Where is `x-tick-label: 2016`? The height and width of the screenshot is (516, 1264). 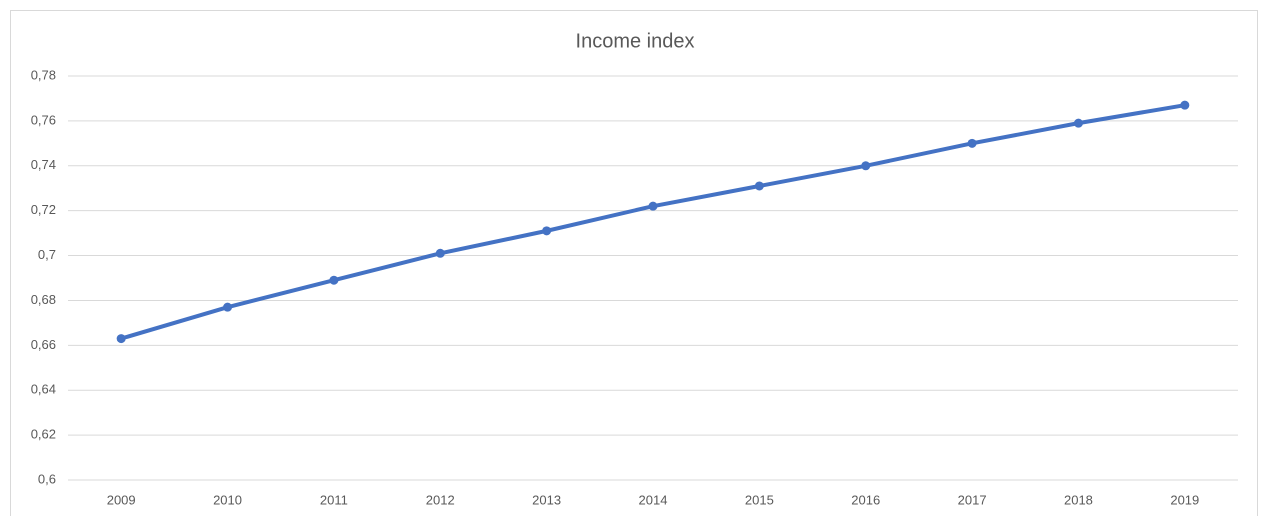
x-tick-label: 2016 is located at coordinates (865, 499).